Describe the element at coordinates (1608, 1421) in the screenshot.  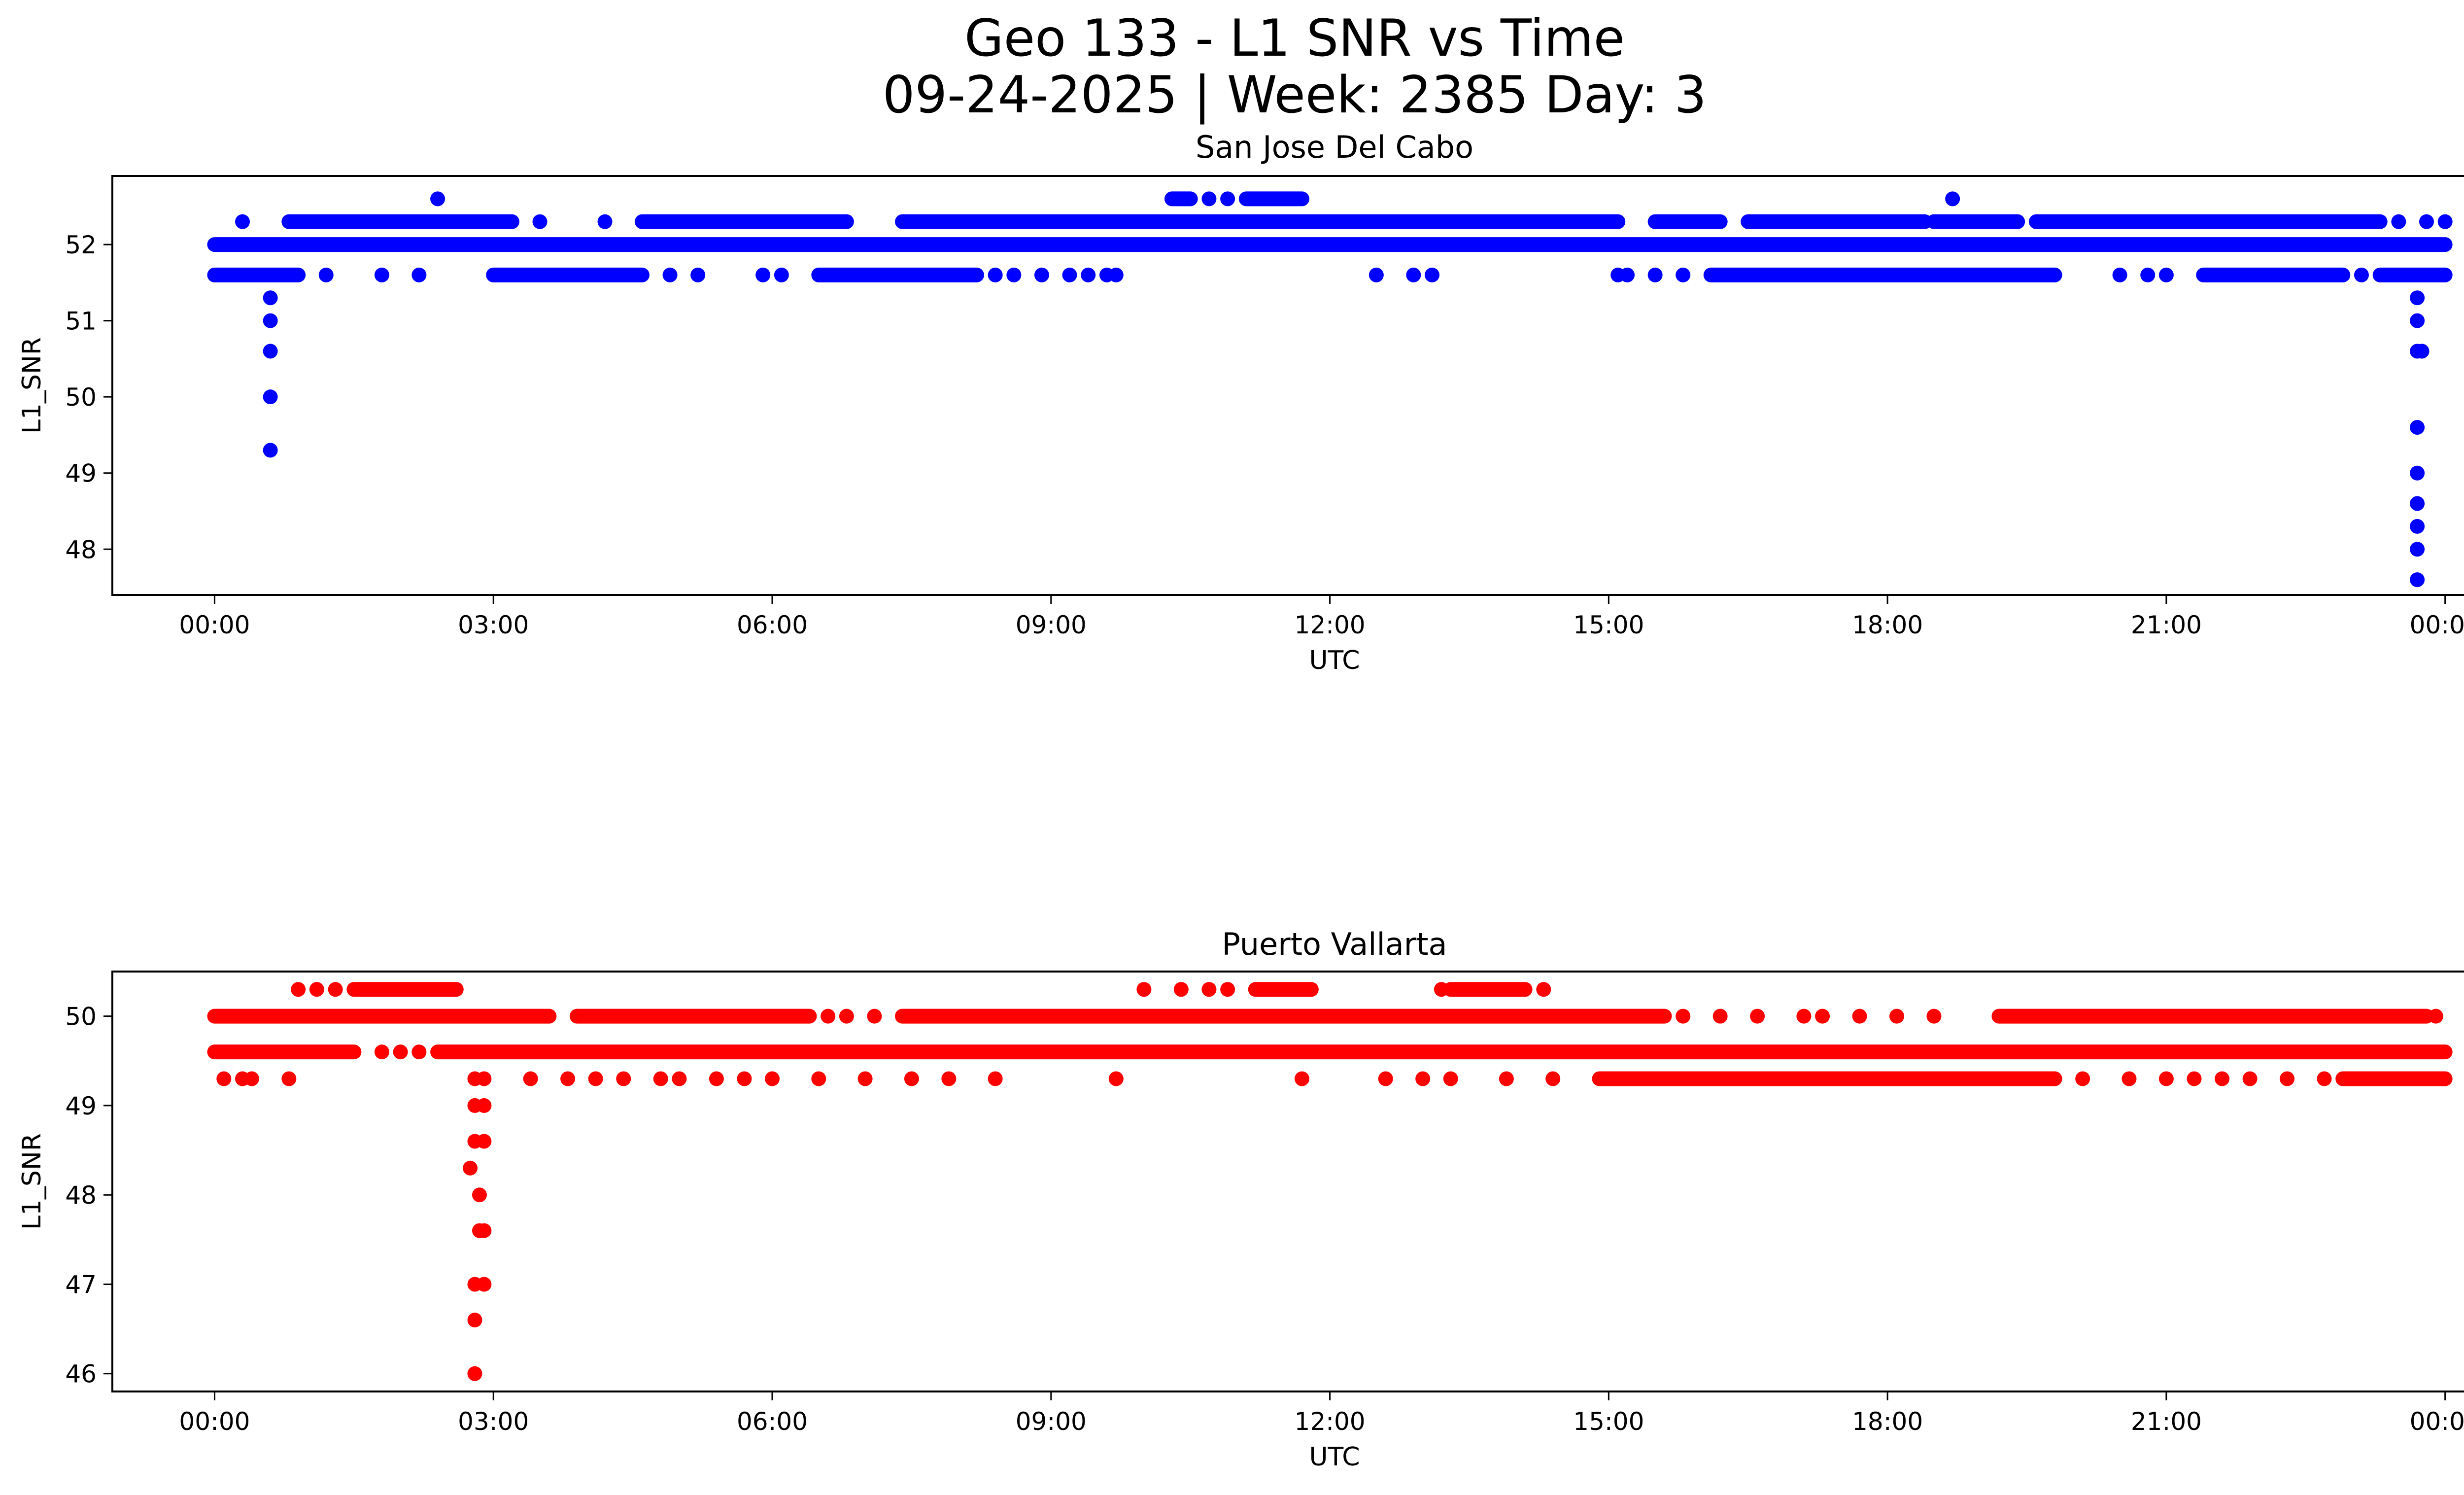
I see `x-tick-label: 15:00` at that location.